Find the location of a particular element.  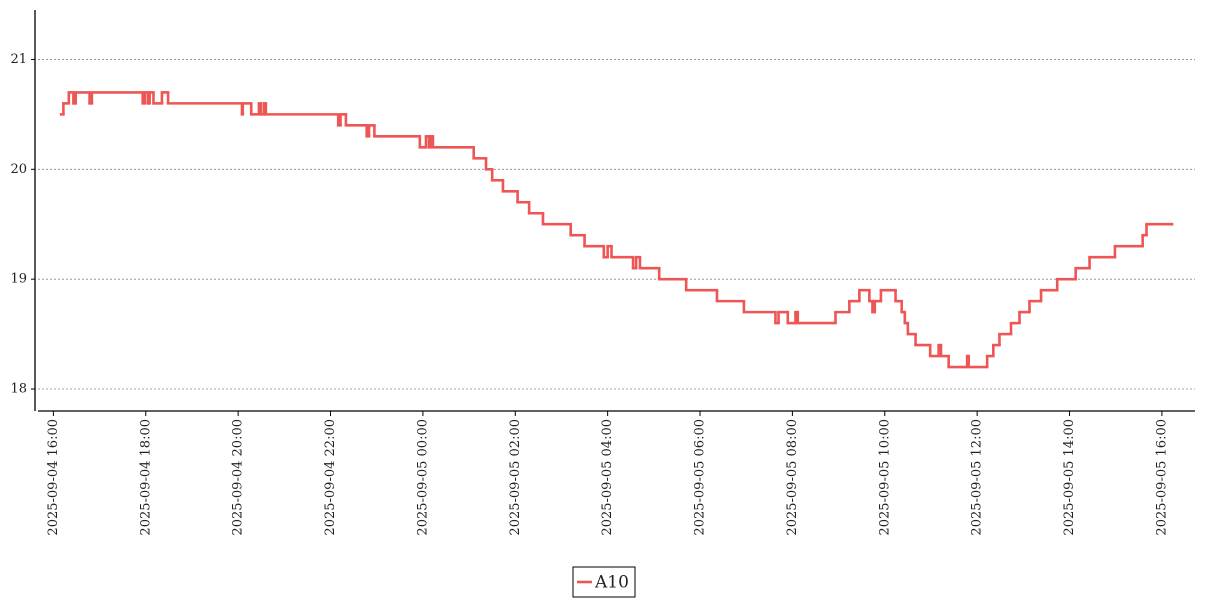

x-tick-label: 2025-09-05 04:00 is located at coordinates (607, 477).